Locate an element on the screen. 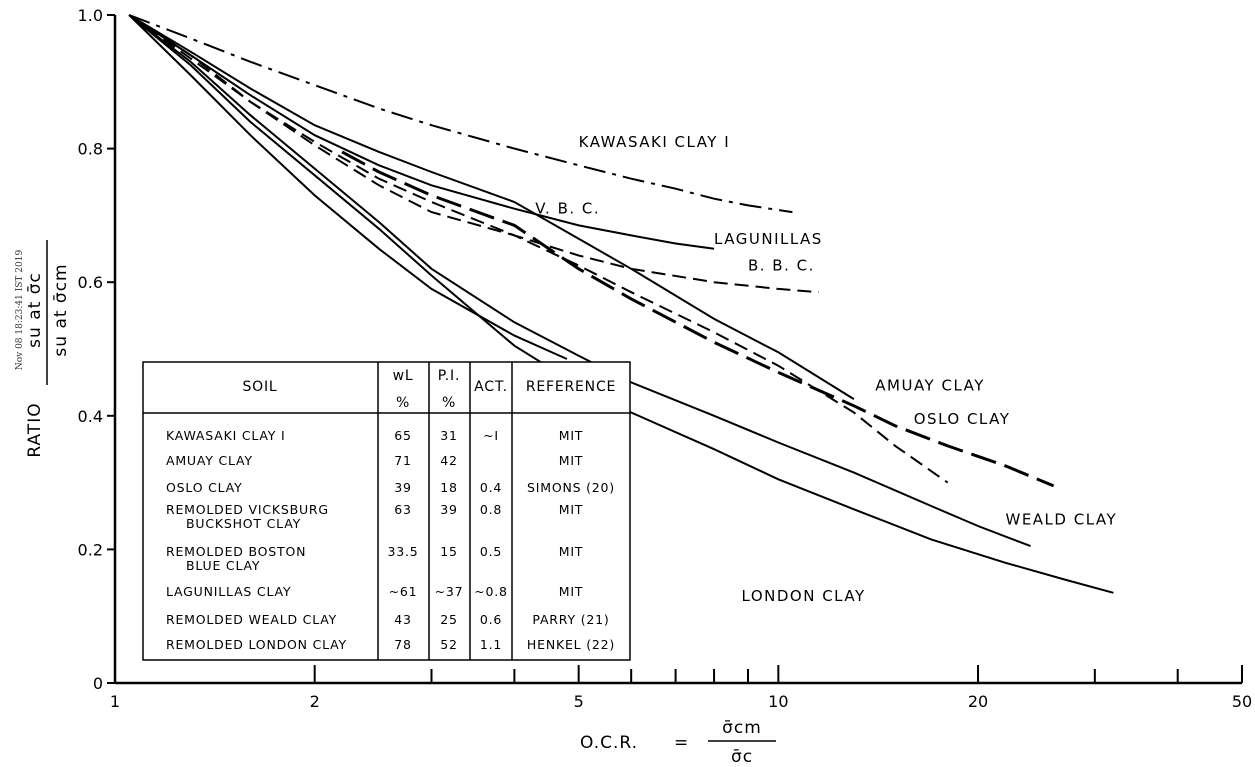 The height and width of the screenshot is (767, 1255). y-tick-label: 0.4 is located at coordinates (90, 416).